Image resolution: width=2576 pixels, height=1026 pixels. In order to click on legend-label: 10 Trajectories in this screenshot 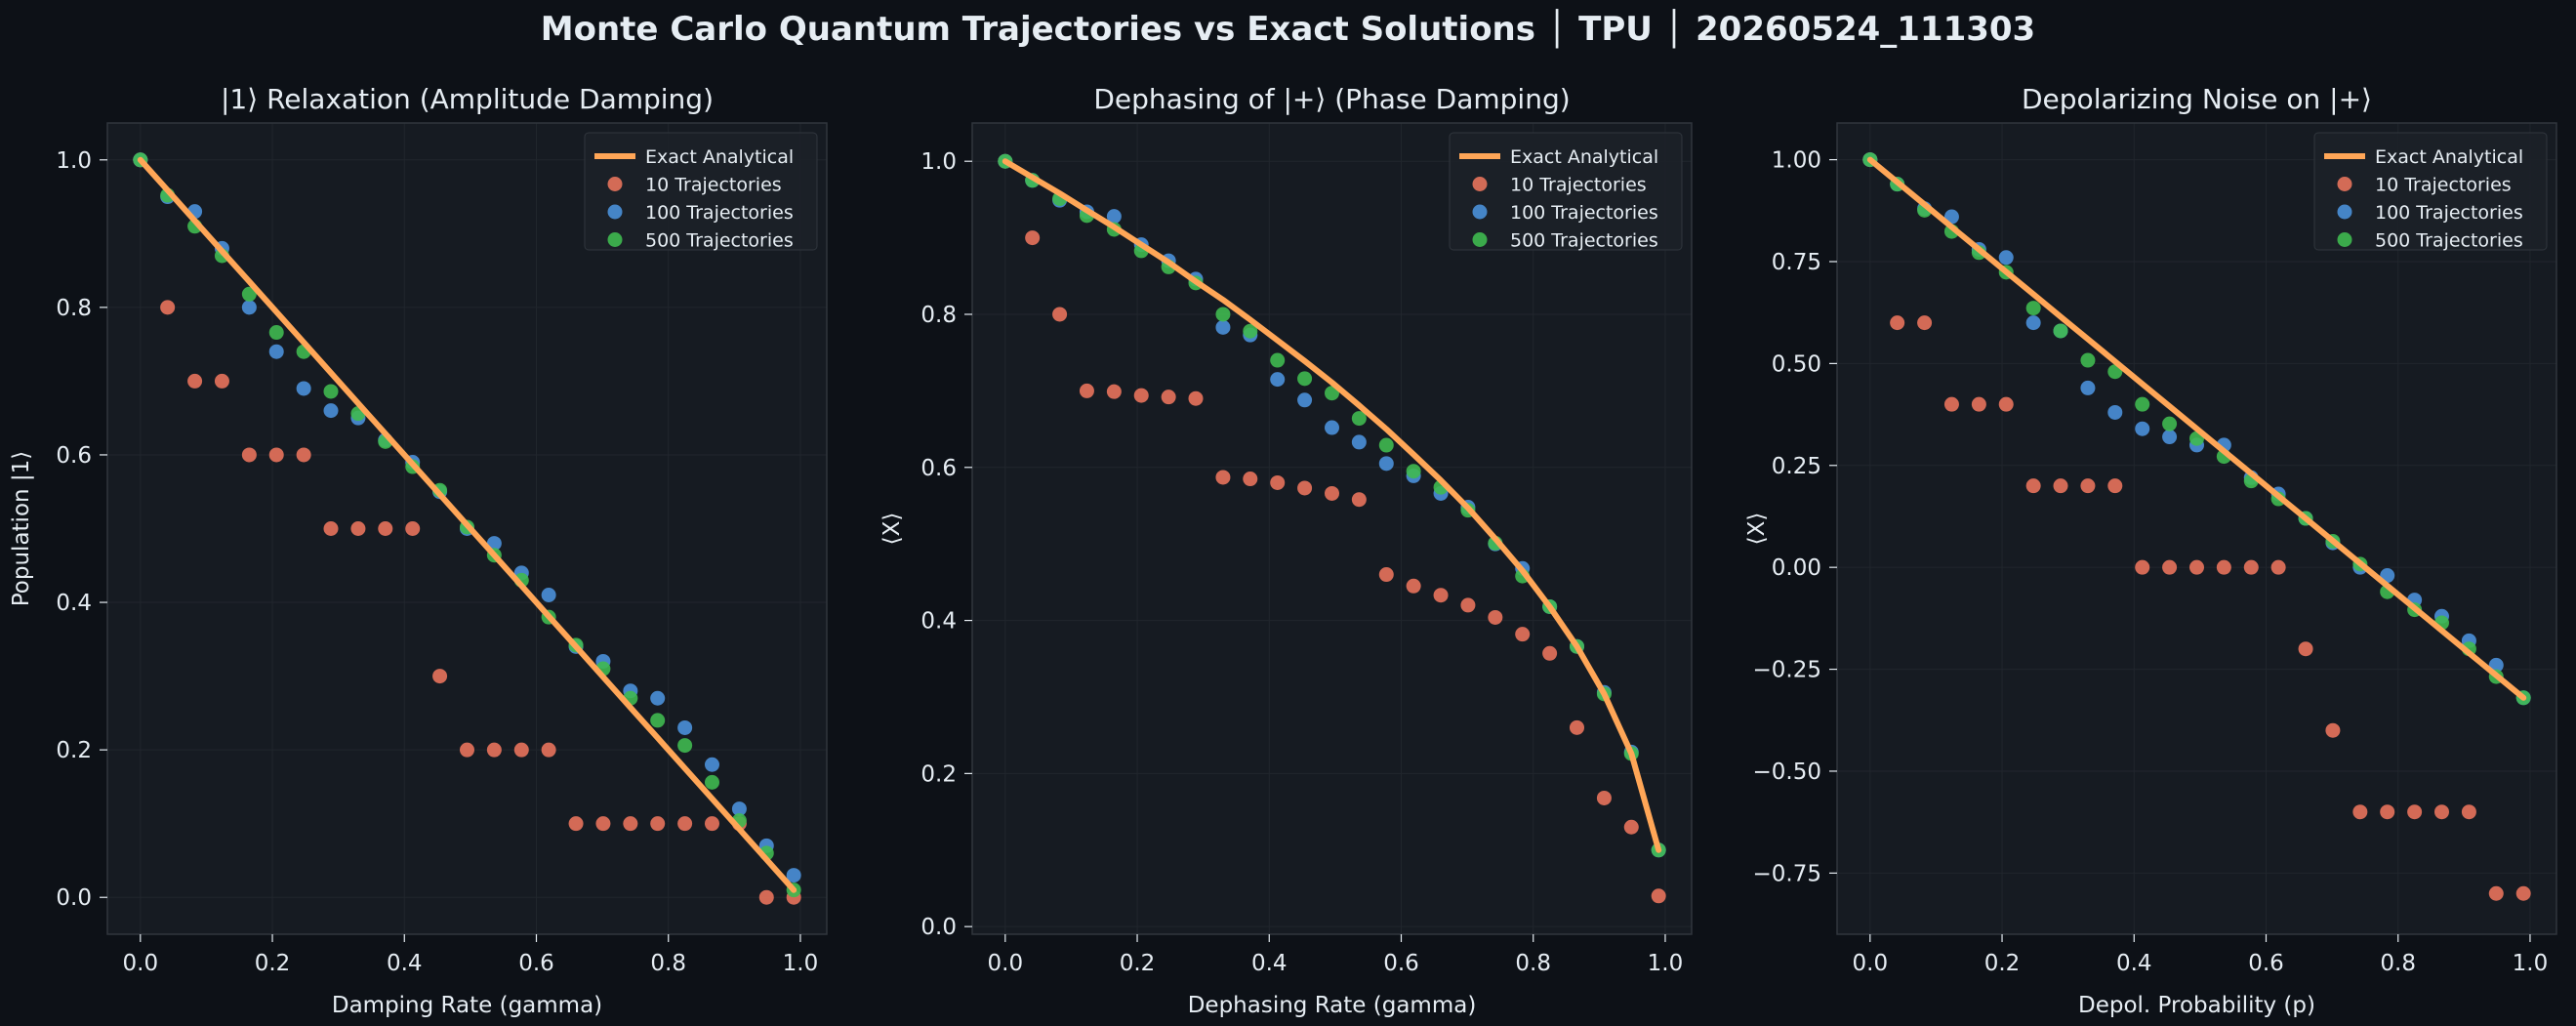, I will do `click(1578, 185)`.